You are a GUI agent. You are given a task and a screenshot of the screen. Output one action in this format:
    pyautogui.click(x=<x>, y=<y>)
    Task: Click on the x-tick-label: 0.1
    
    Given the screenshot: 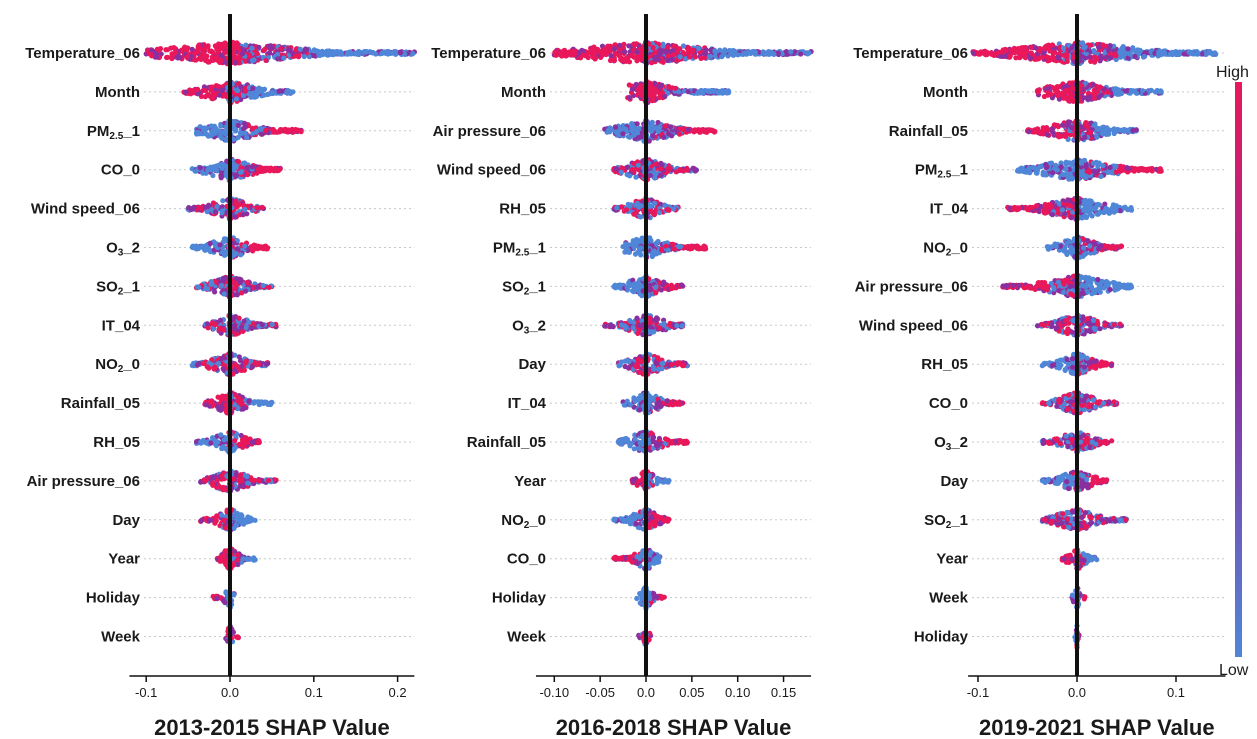 What is the action you would take?
    pyautogui.click(x=314, y=692)
    